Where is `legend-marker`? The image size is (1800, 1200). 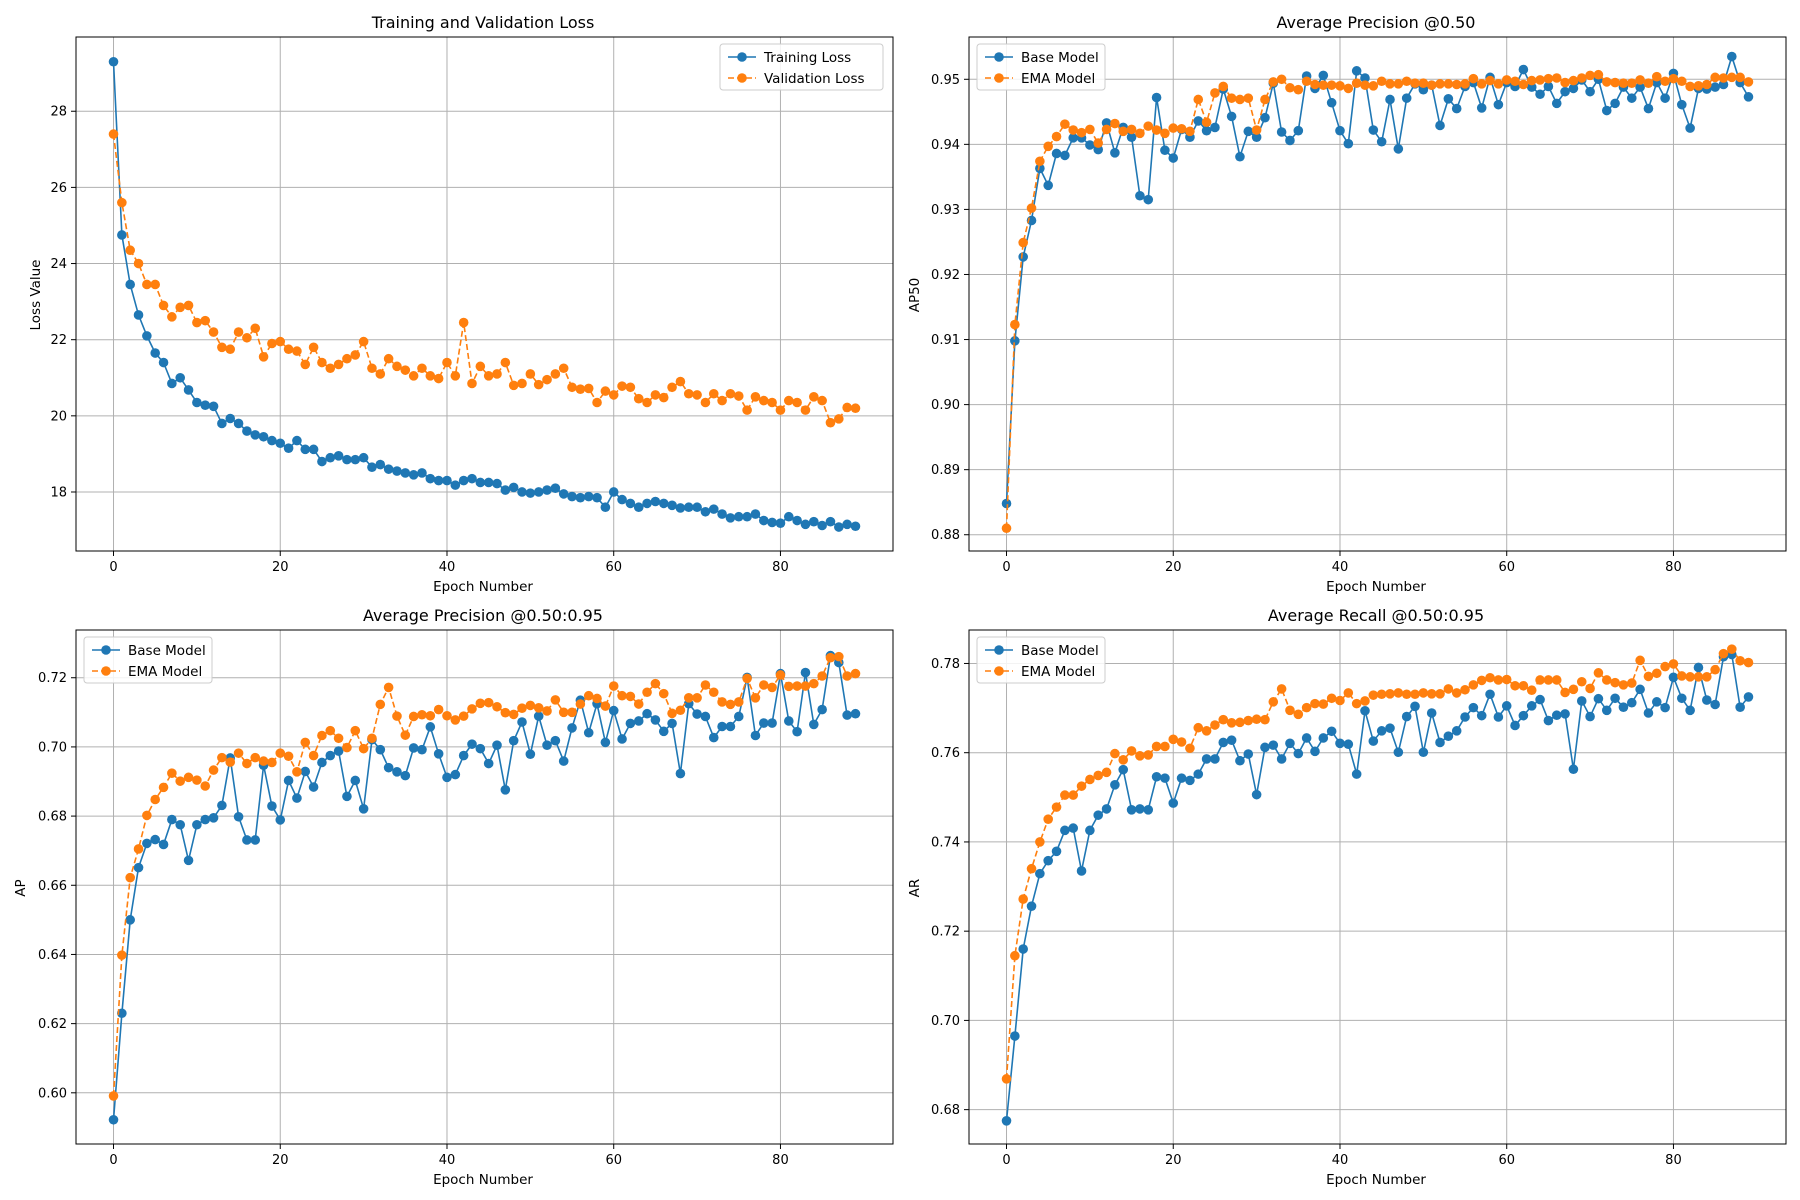 legend-marker is located at coordinates (742, 57).